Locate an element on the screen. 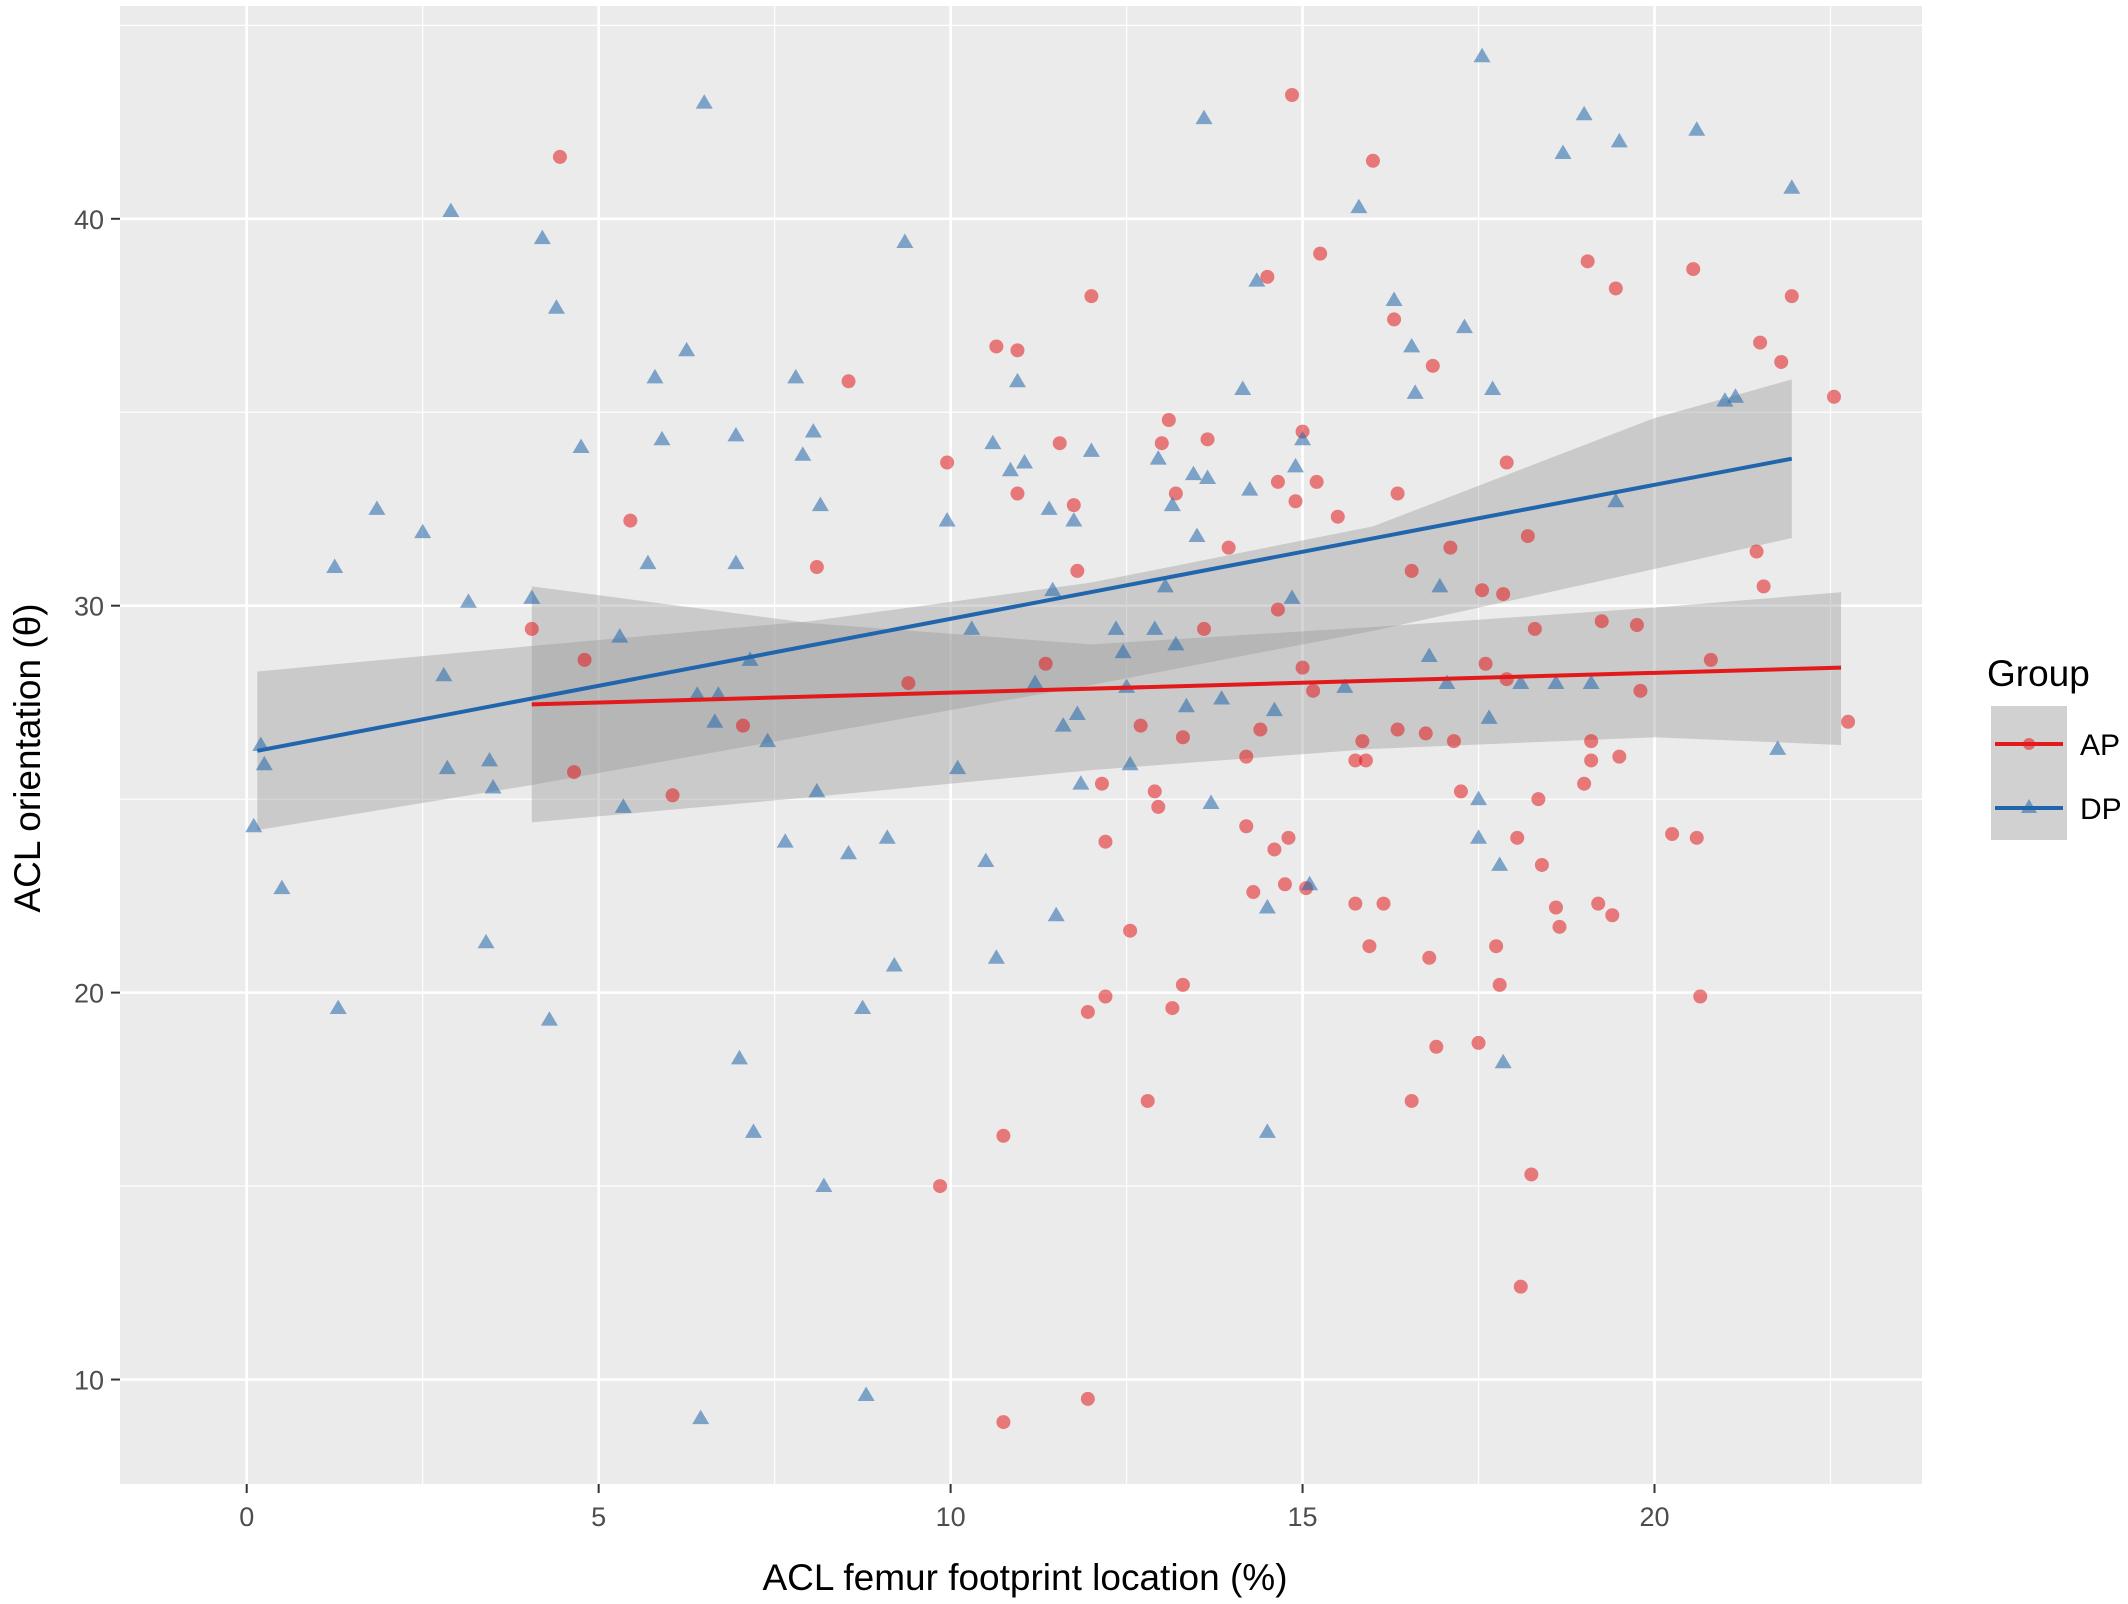 The width and height of the screenshot is (2128, 1604). x-tick-label: 5 is located at coordinates (598, 1517).